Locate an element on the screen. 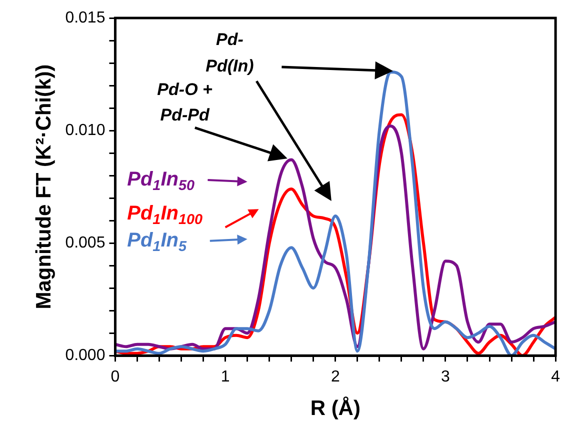 Image resolution: width=566 pixels, height=432 pixels. y-tick-label: 0.000 is located at coordinates (85, 355).